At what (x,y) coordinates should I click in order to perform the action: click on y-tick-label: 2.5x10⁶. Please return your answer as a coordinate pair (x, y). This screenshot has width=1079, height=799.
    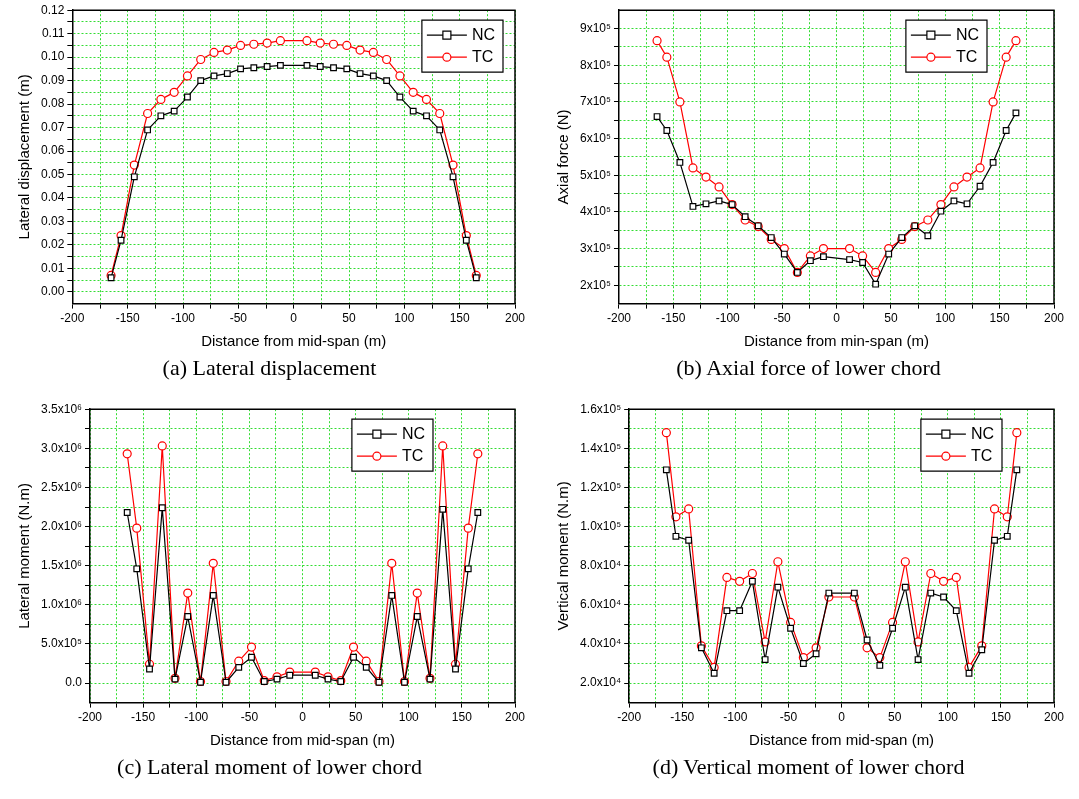
    Looking at the image, I should click on (62, 486).